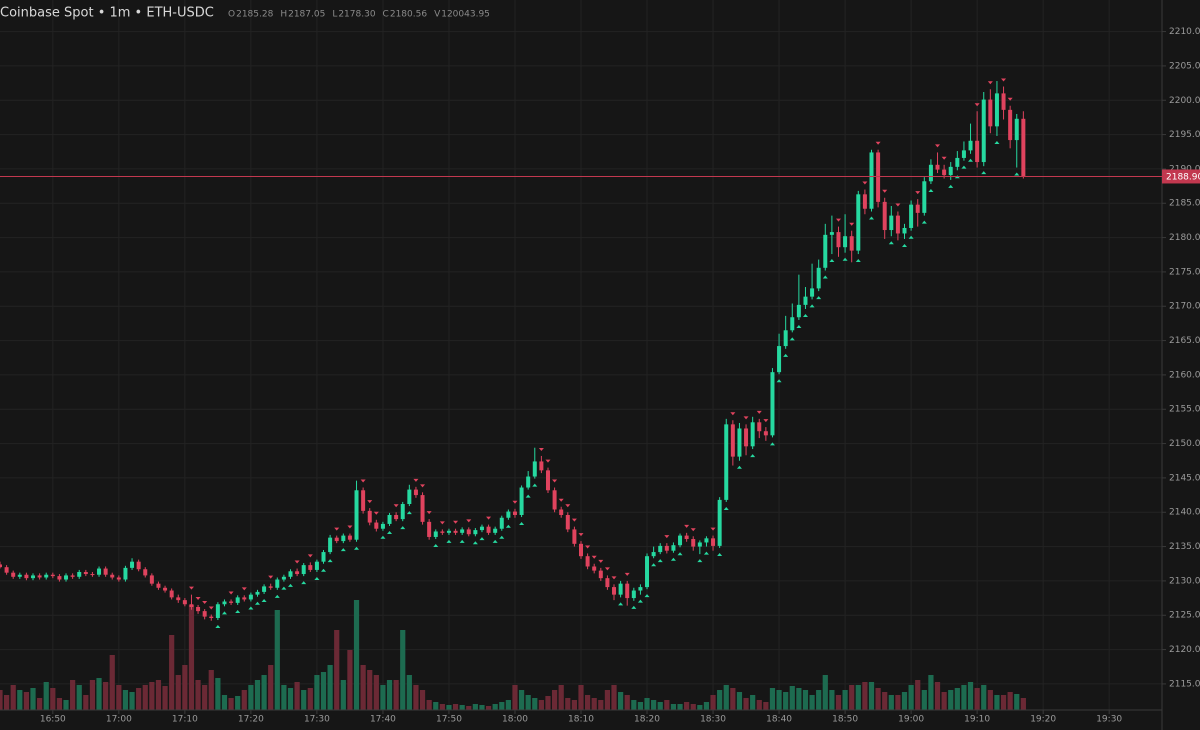 This screenshot has width=1200, height=730. I want to click on readout-key: H, so click(283, 15).